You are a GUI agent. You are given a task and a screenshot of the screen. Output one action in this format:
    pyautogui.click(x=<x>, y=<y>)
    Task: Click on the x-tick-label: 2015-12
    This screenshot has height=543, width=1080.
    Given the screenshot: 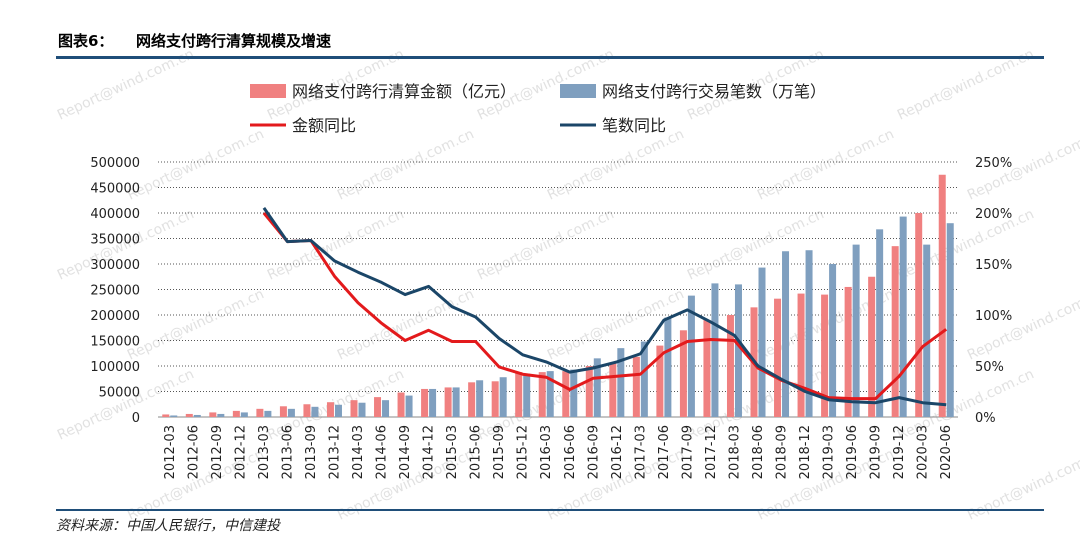 What is the action you would take?
    pyautogui.click(x=523, y=452)
    